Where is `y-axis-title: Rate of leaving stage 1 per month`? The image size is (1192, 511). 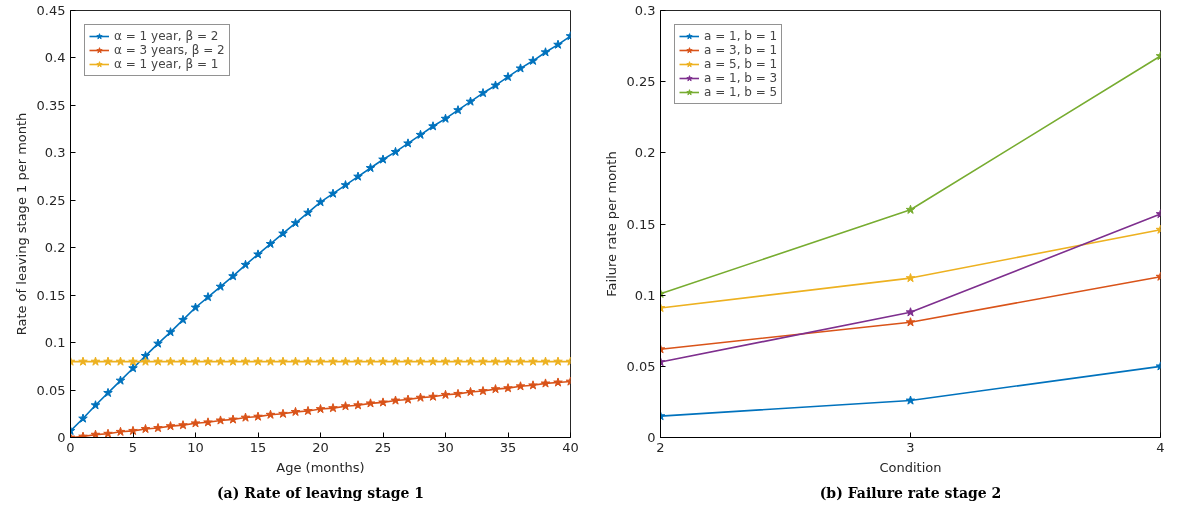
y-axis-title: Rate of leaving stage 1 per month is located at coordinates (21, 224).